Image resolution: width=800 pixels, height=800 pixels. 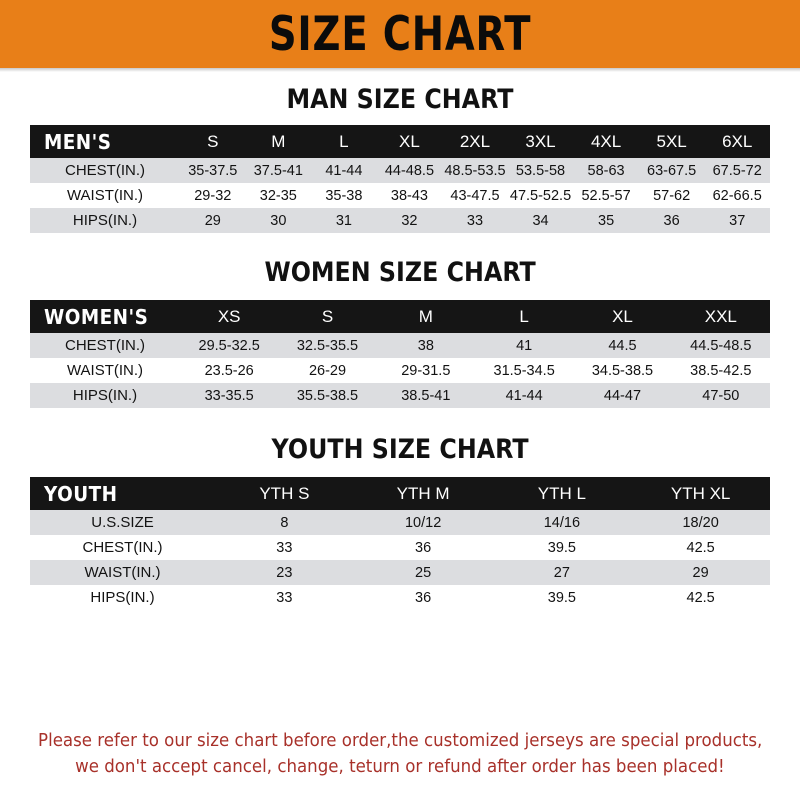 What do you see at coordinates (400, 70) in the screenshot?
I see `banner-shadow-divider` at bounding box center [400, 70].